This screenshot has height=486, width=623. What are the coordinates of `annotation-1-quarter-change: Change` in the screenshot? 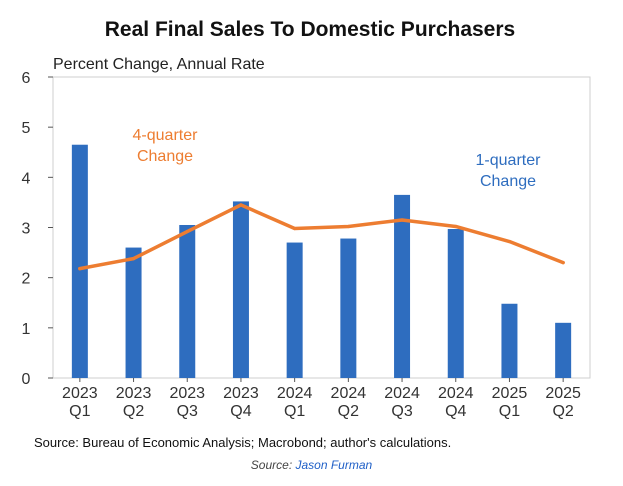 It's located at (508, 181).